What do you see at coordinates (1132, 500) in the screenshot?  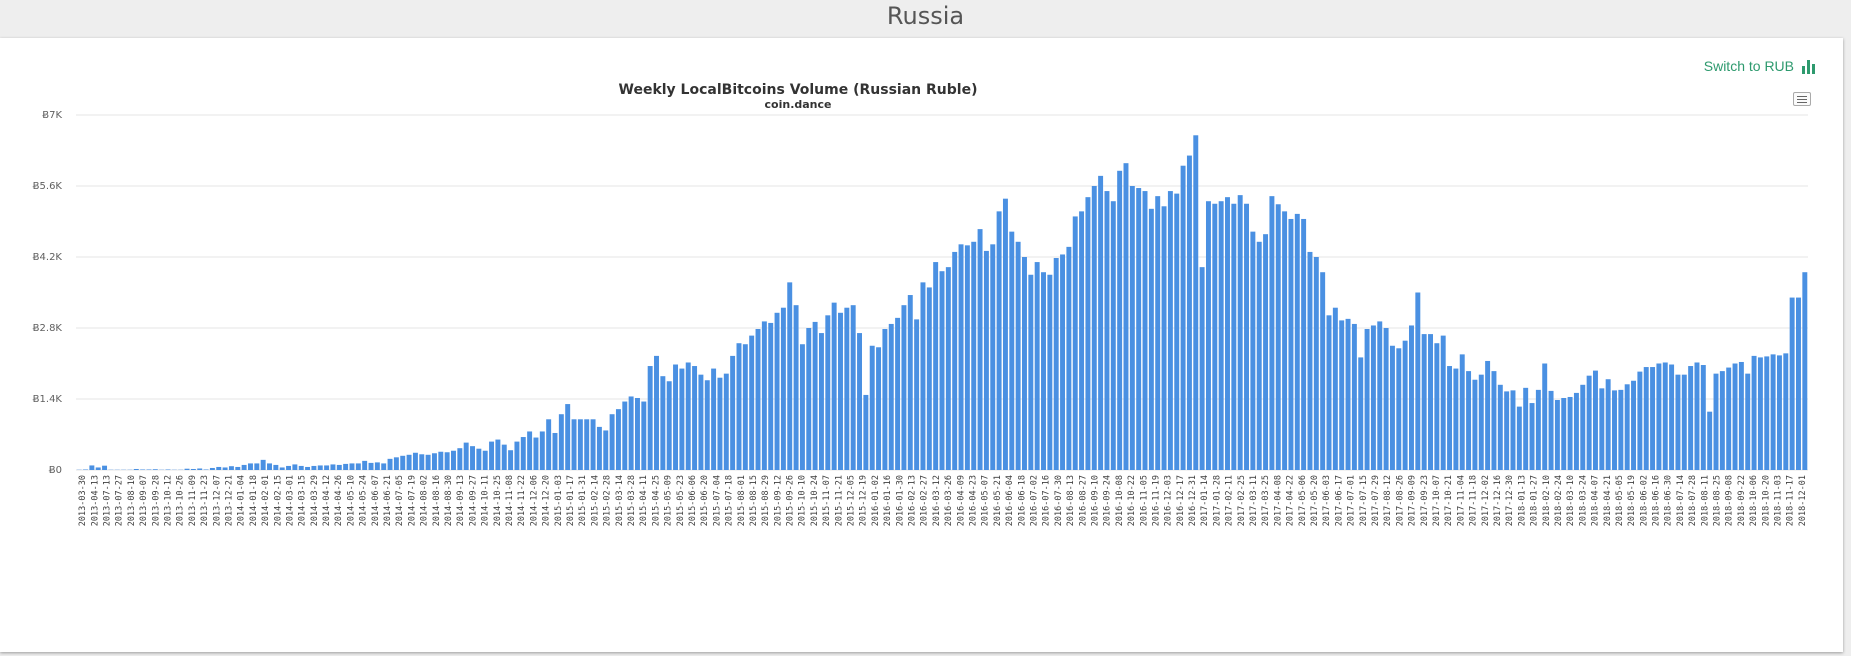 I see `x-tick-label: 2016-10-22` at bounding box center [1132, 500].